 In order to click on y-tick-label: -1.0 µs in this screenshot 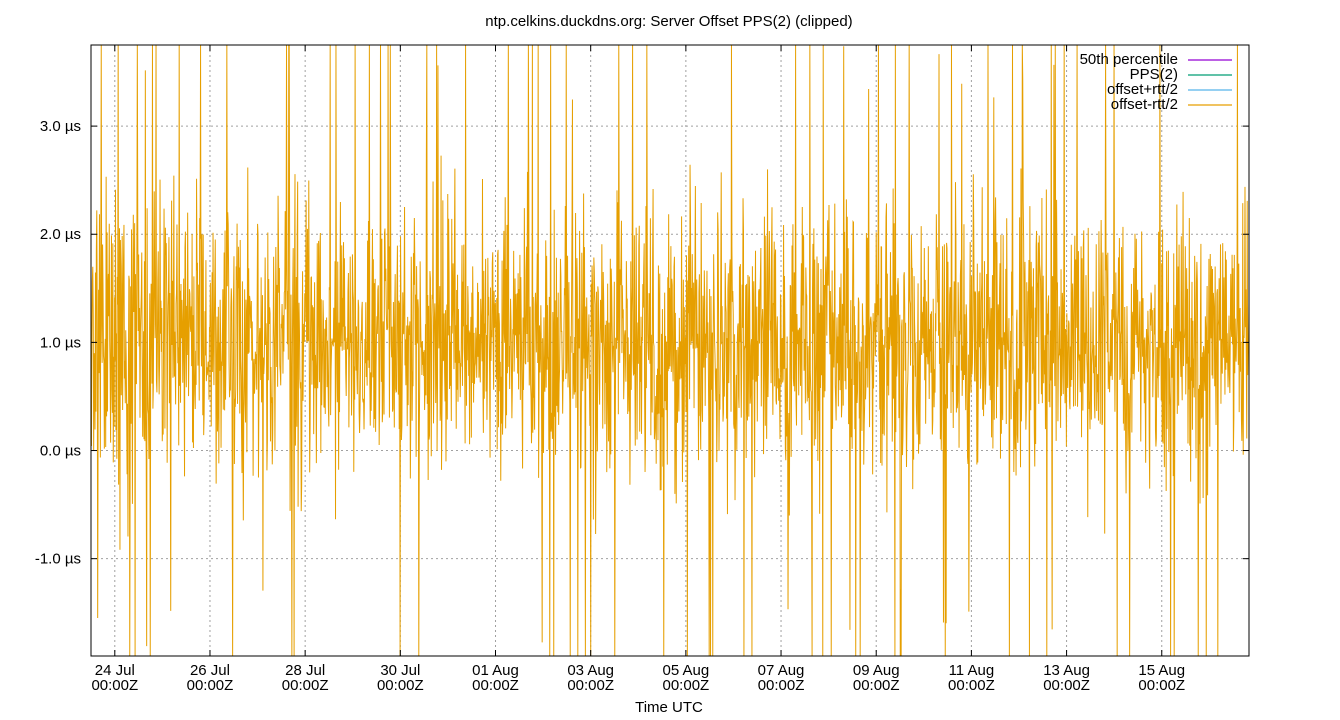, I will do `click(58, 559)`.